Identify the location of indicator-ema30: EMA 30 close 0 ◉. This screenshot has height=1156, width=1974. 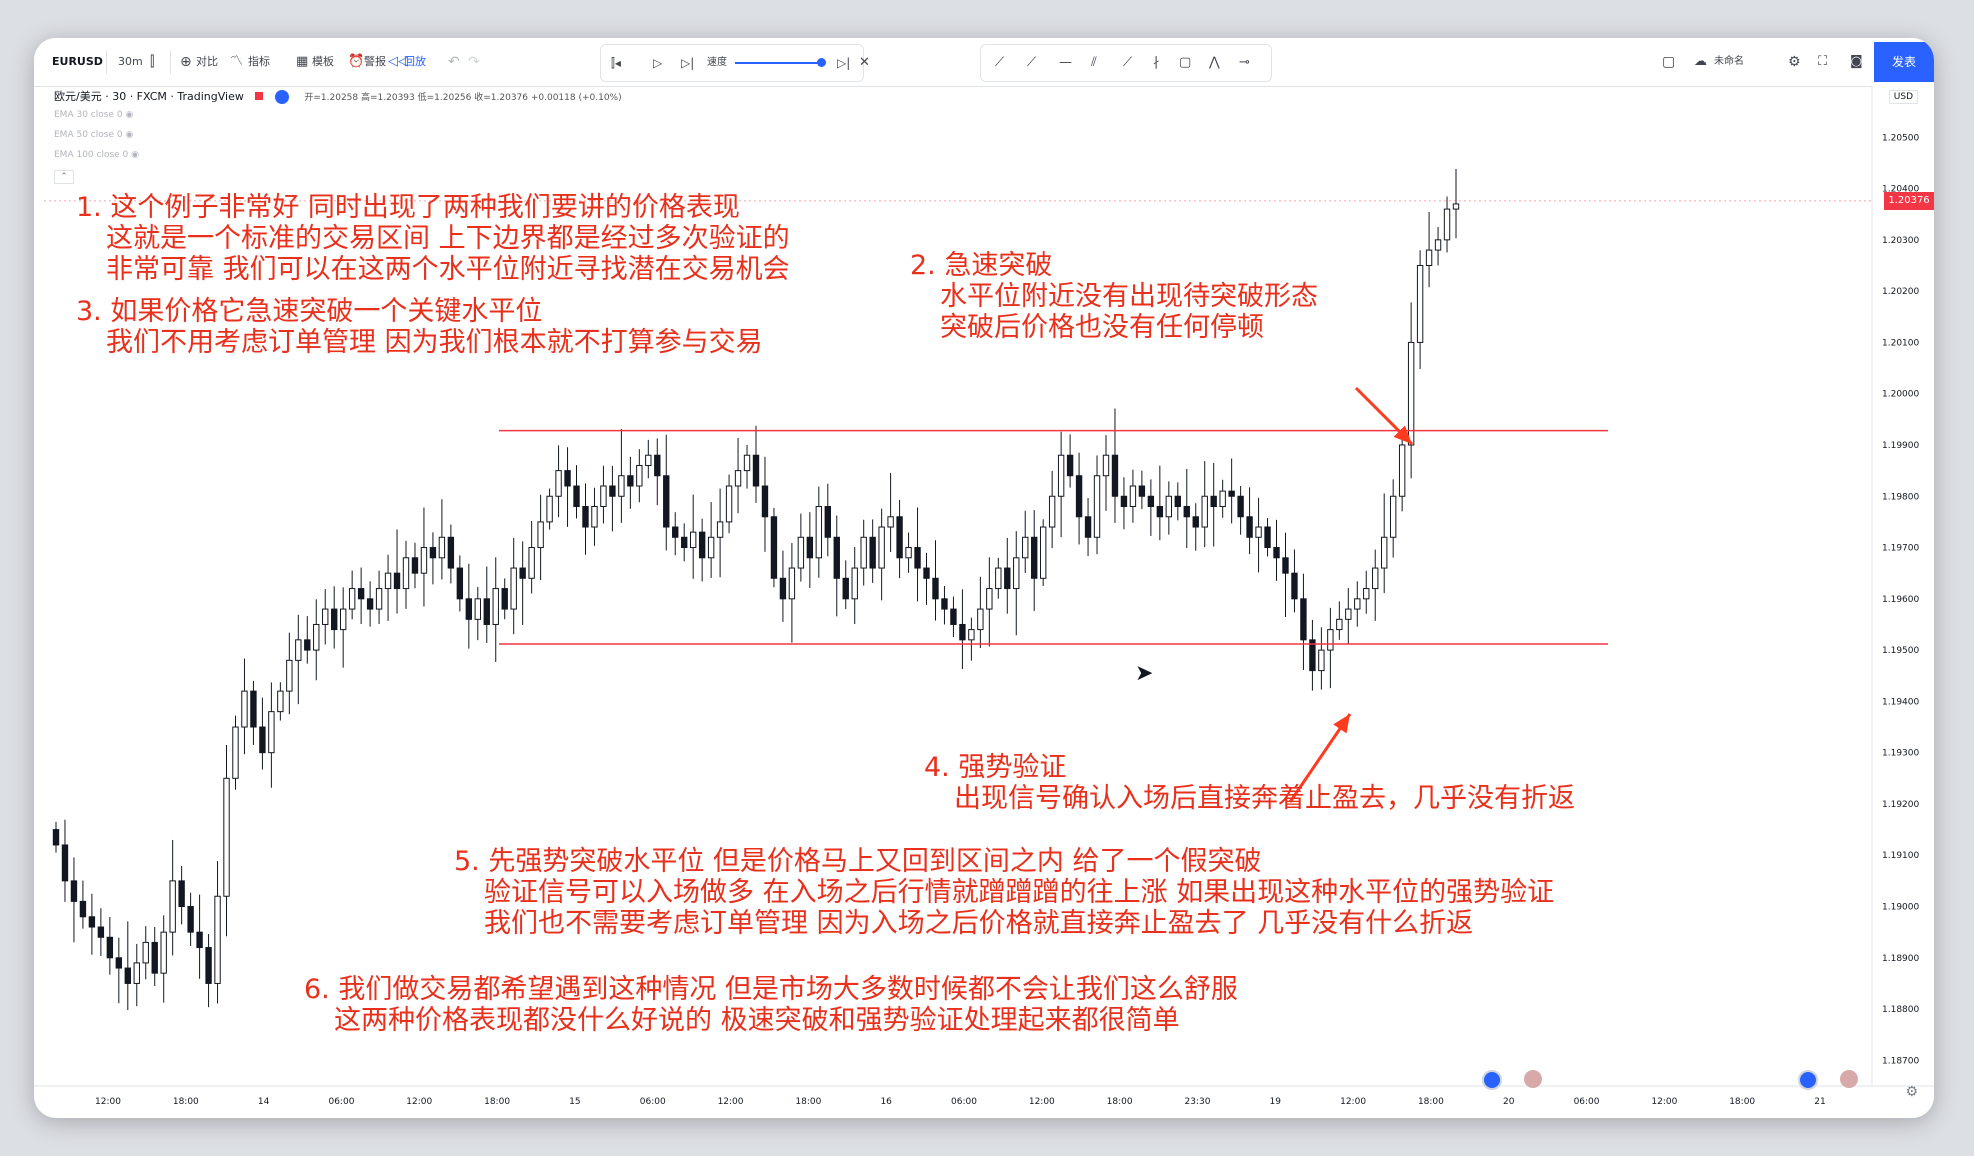
(94, 115).